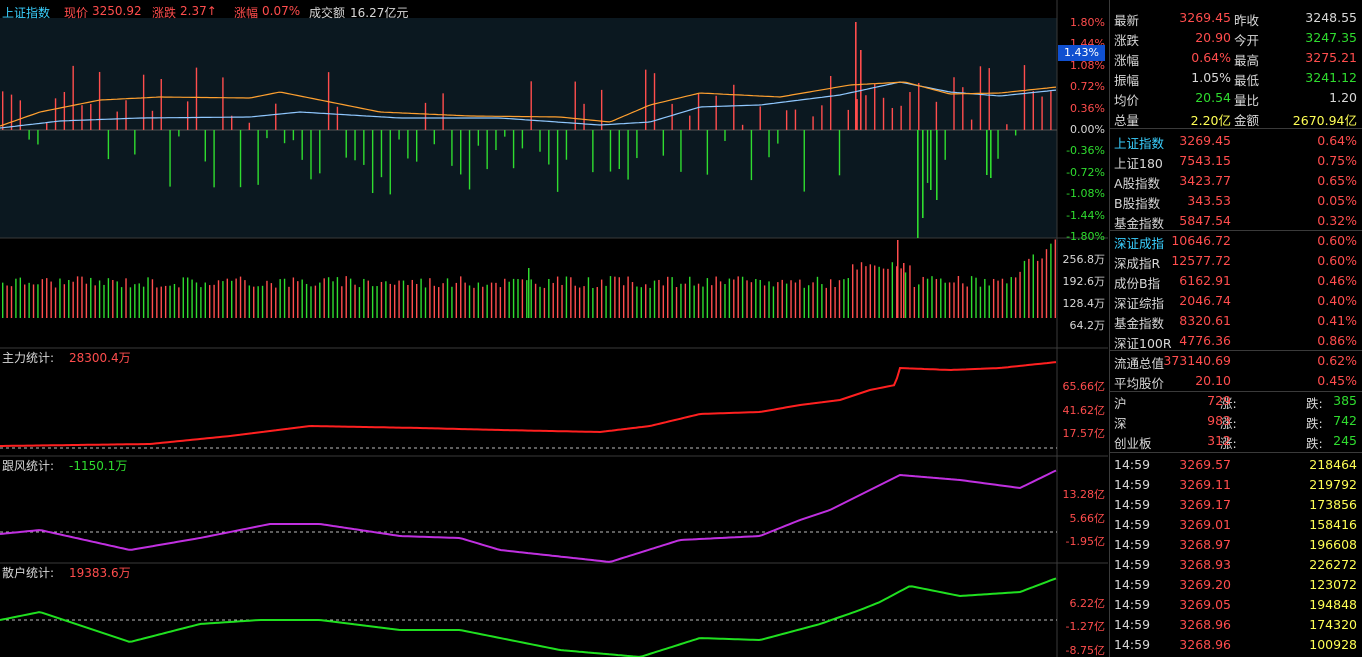 Image resolution: width=1362 pixels, height=657 pixels. What do you see at coordinates (1333, 604) in the screenshot?
I see `tick-volume: 194848` at bounding box center [1333, 604].